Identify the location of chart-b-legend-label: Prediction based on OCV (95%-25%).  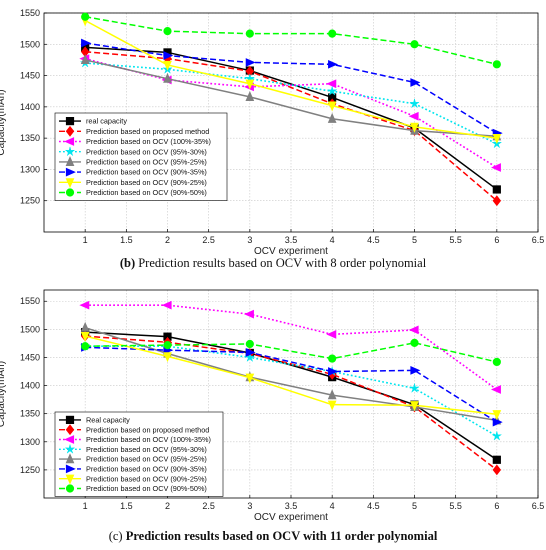
(146, 162).